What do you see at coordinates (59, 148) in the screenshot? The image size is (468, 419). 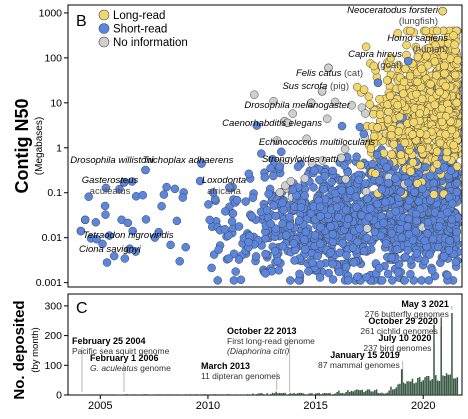 I see `y-tick-label-b: 1` at bounding box center [59, 148].